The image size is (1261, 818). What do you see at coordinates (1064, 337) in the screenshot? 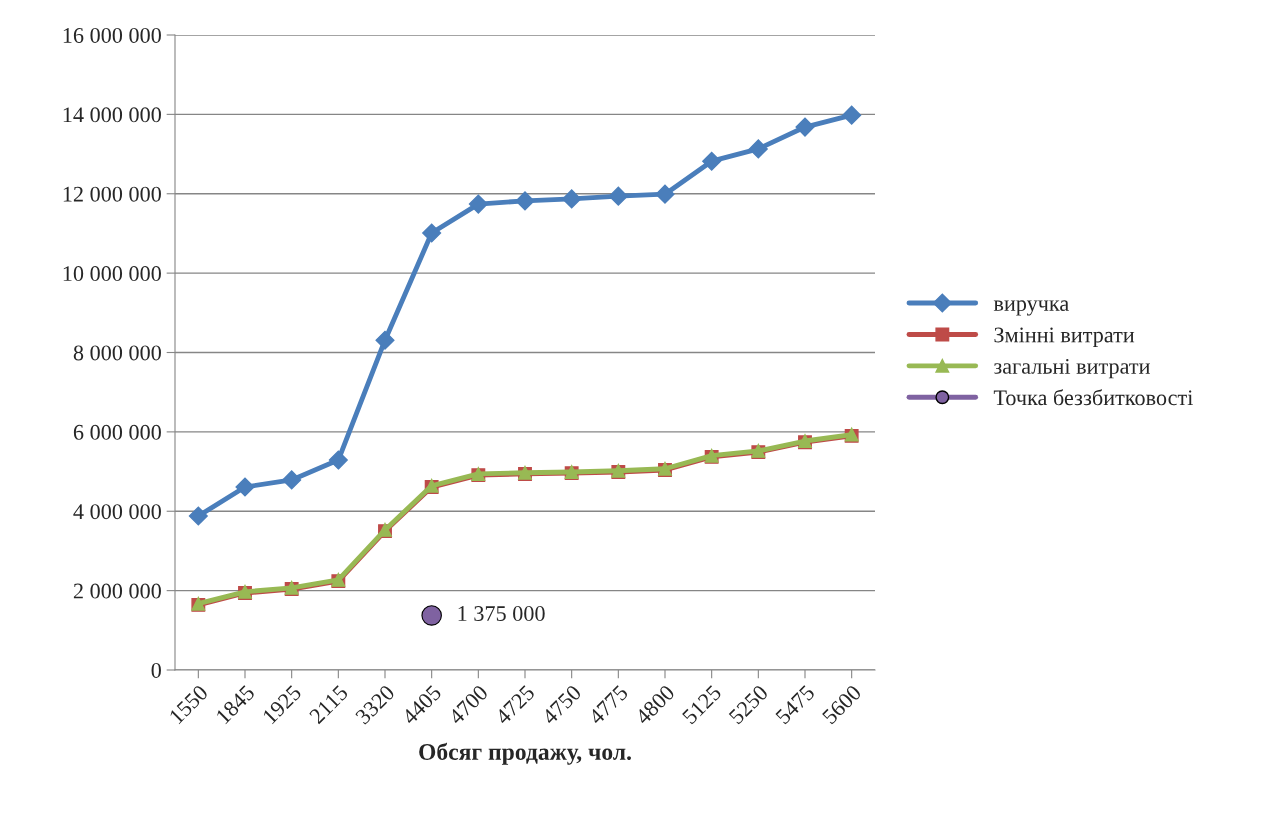
I see `legend-label: Змінні витрати` at bounding box center [1064, 337].